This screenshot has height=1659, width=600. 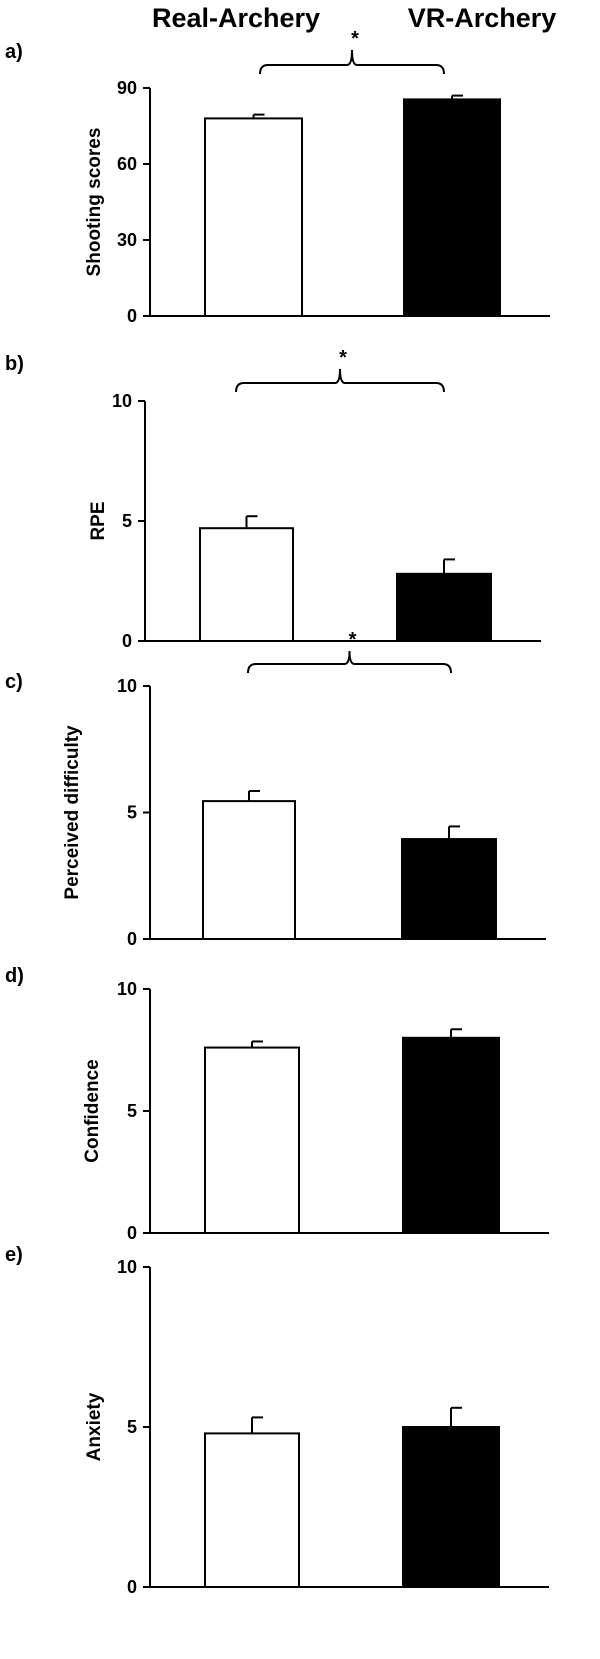 I want to click on header-real-archery: Real-Archery, so click(x=236, y=18).